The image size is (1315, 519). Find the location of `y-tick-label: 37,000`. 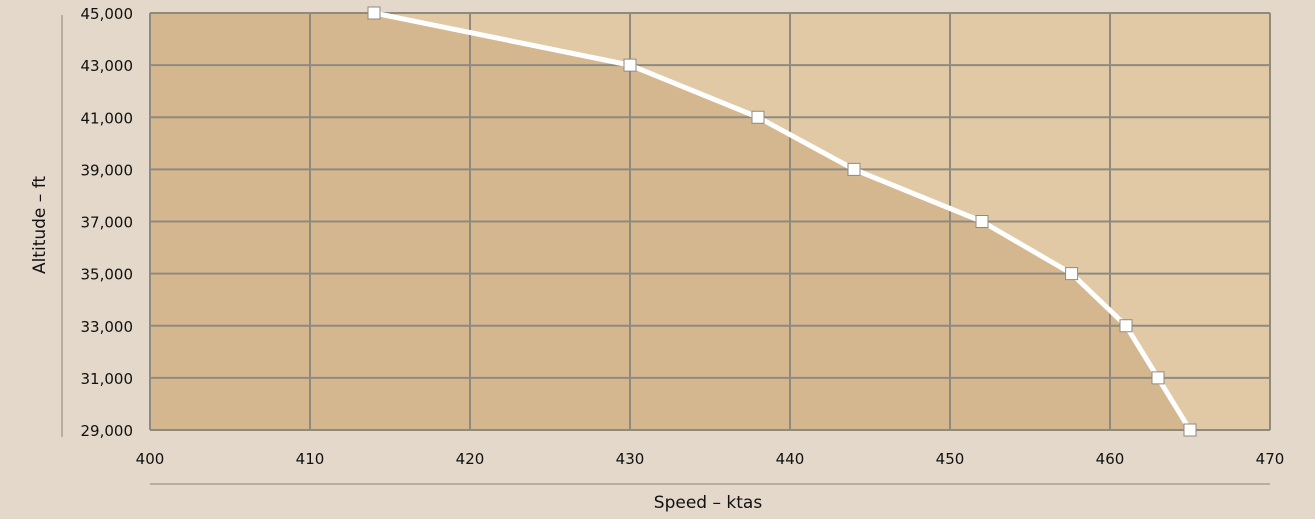

y-tick-label: 37,000 is located at coordinates (107, 223).